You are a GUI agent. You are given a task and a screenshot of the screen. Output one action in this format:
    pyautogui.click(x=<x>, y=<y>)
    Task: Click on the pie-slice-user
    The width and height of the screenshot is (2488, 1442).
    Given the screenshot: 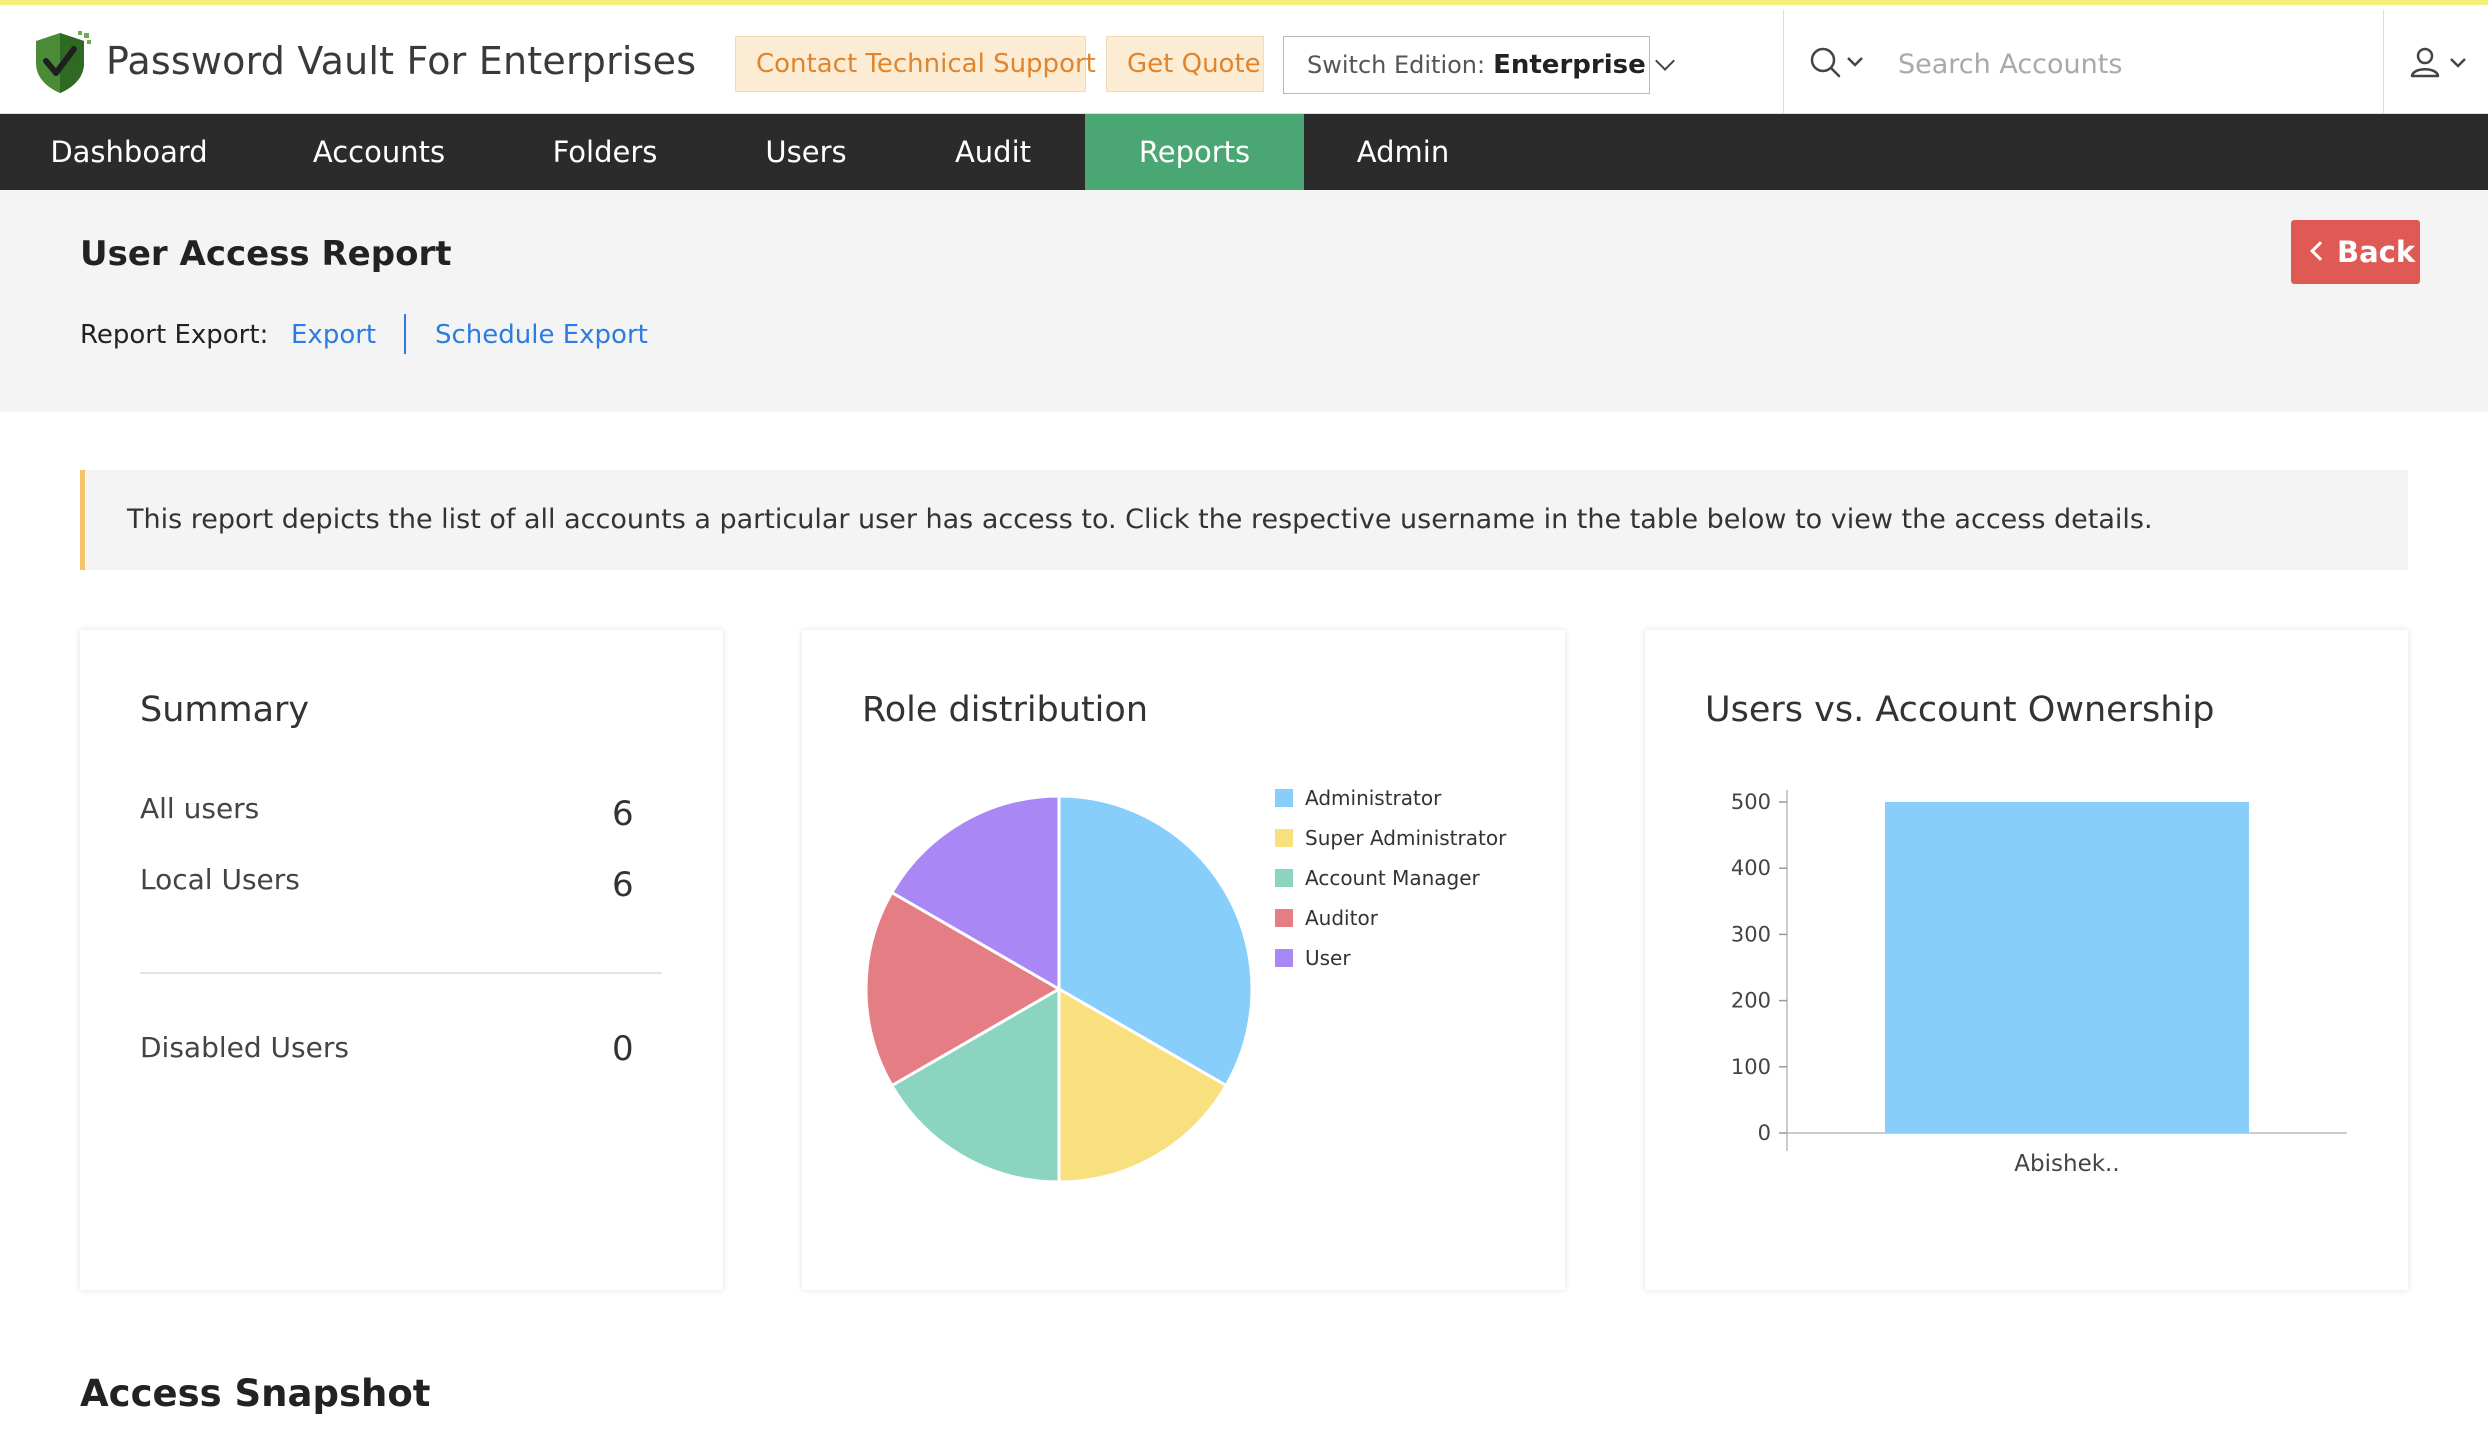 What is the action you would take?
    pyautogui.click(x=975, y=893)
    